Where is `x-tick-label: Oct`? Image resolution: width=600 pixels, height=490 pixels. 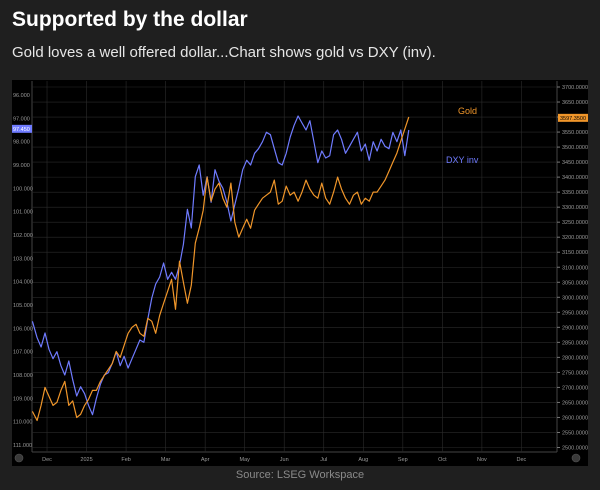 x-tick-label: Oct is located at coordinates (442, 460).